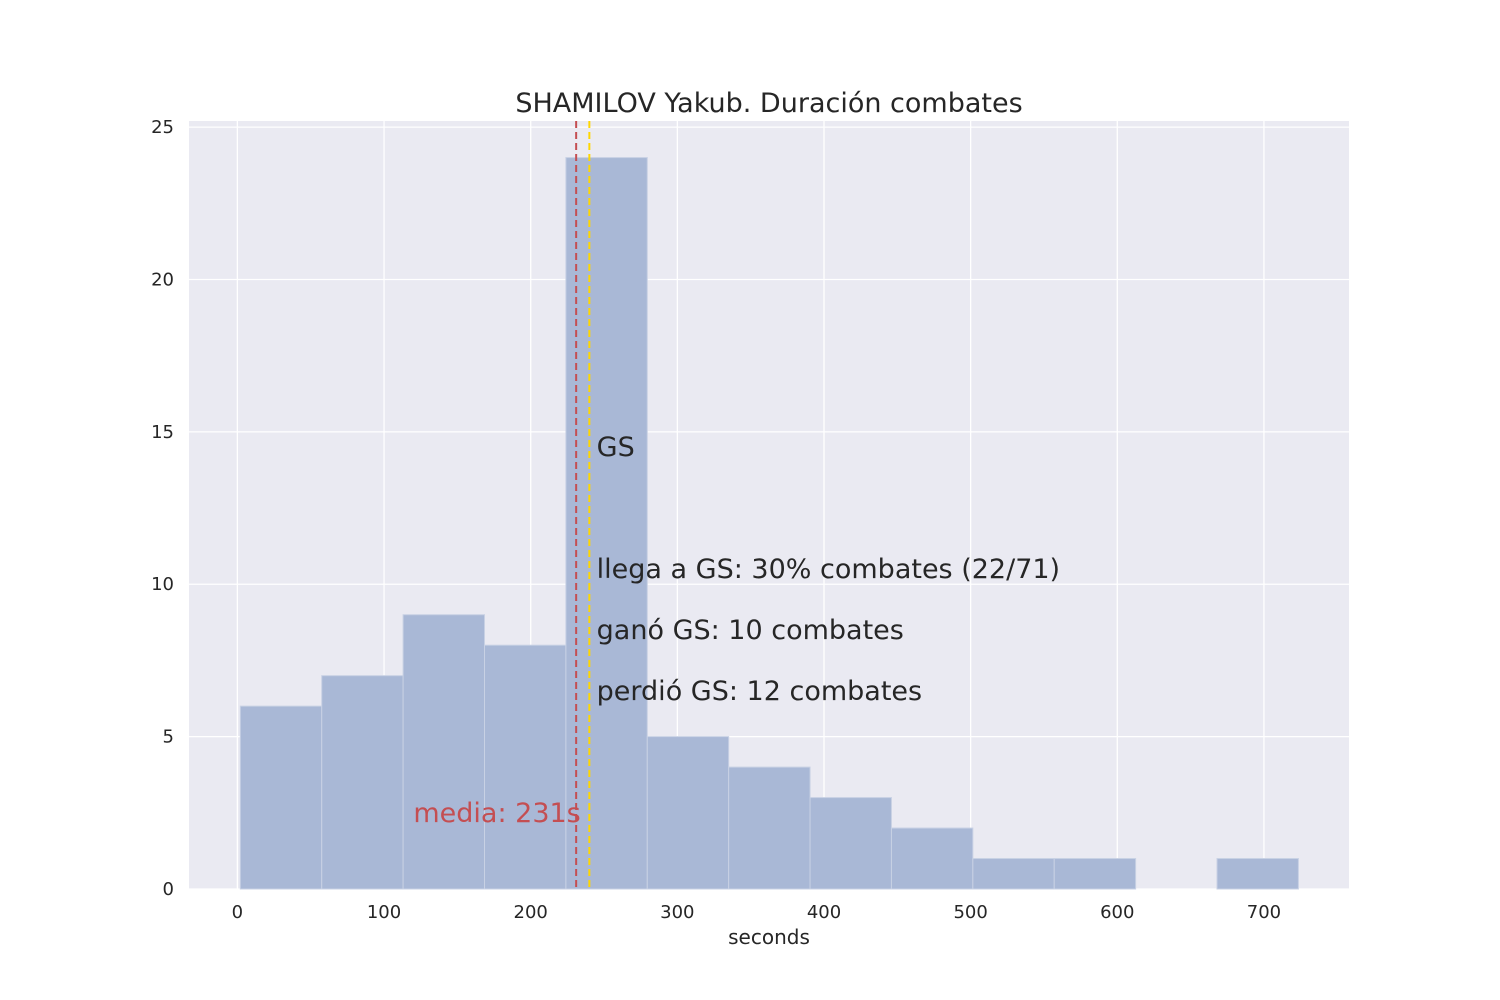 This screenshot has height=1000, width=1500. What do you see at coordinates (162, 584) in the screenshot?
I see `y-tick-label: 10` at bounding box center [162, 584].